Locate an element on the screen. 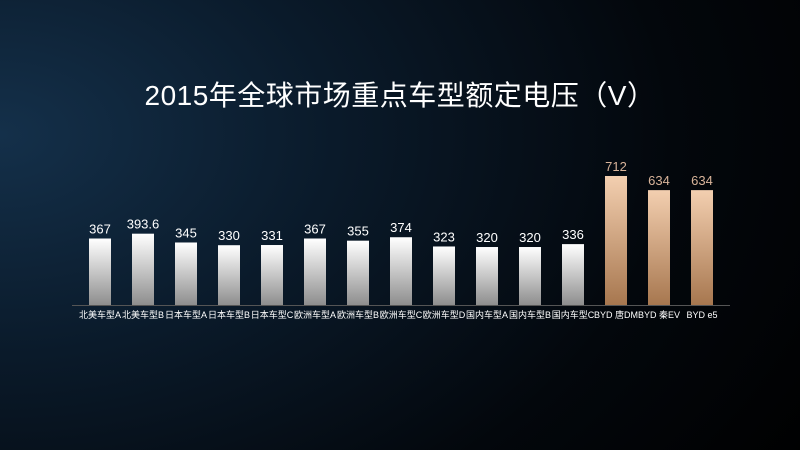  category-label: 北美车型A is located at coordinates (100, 314).